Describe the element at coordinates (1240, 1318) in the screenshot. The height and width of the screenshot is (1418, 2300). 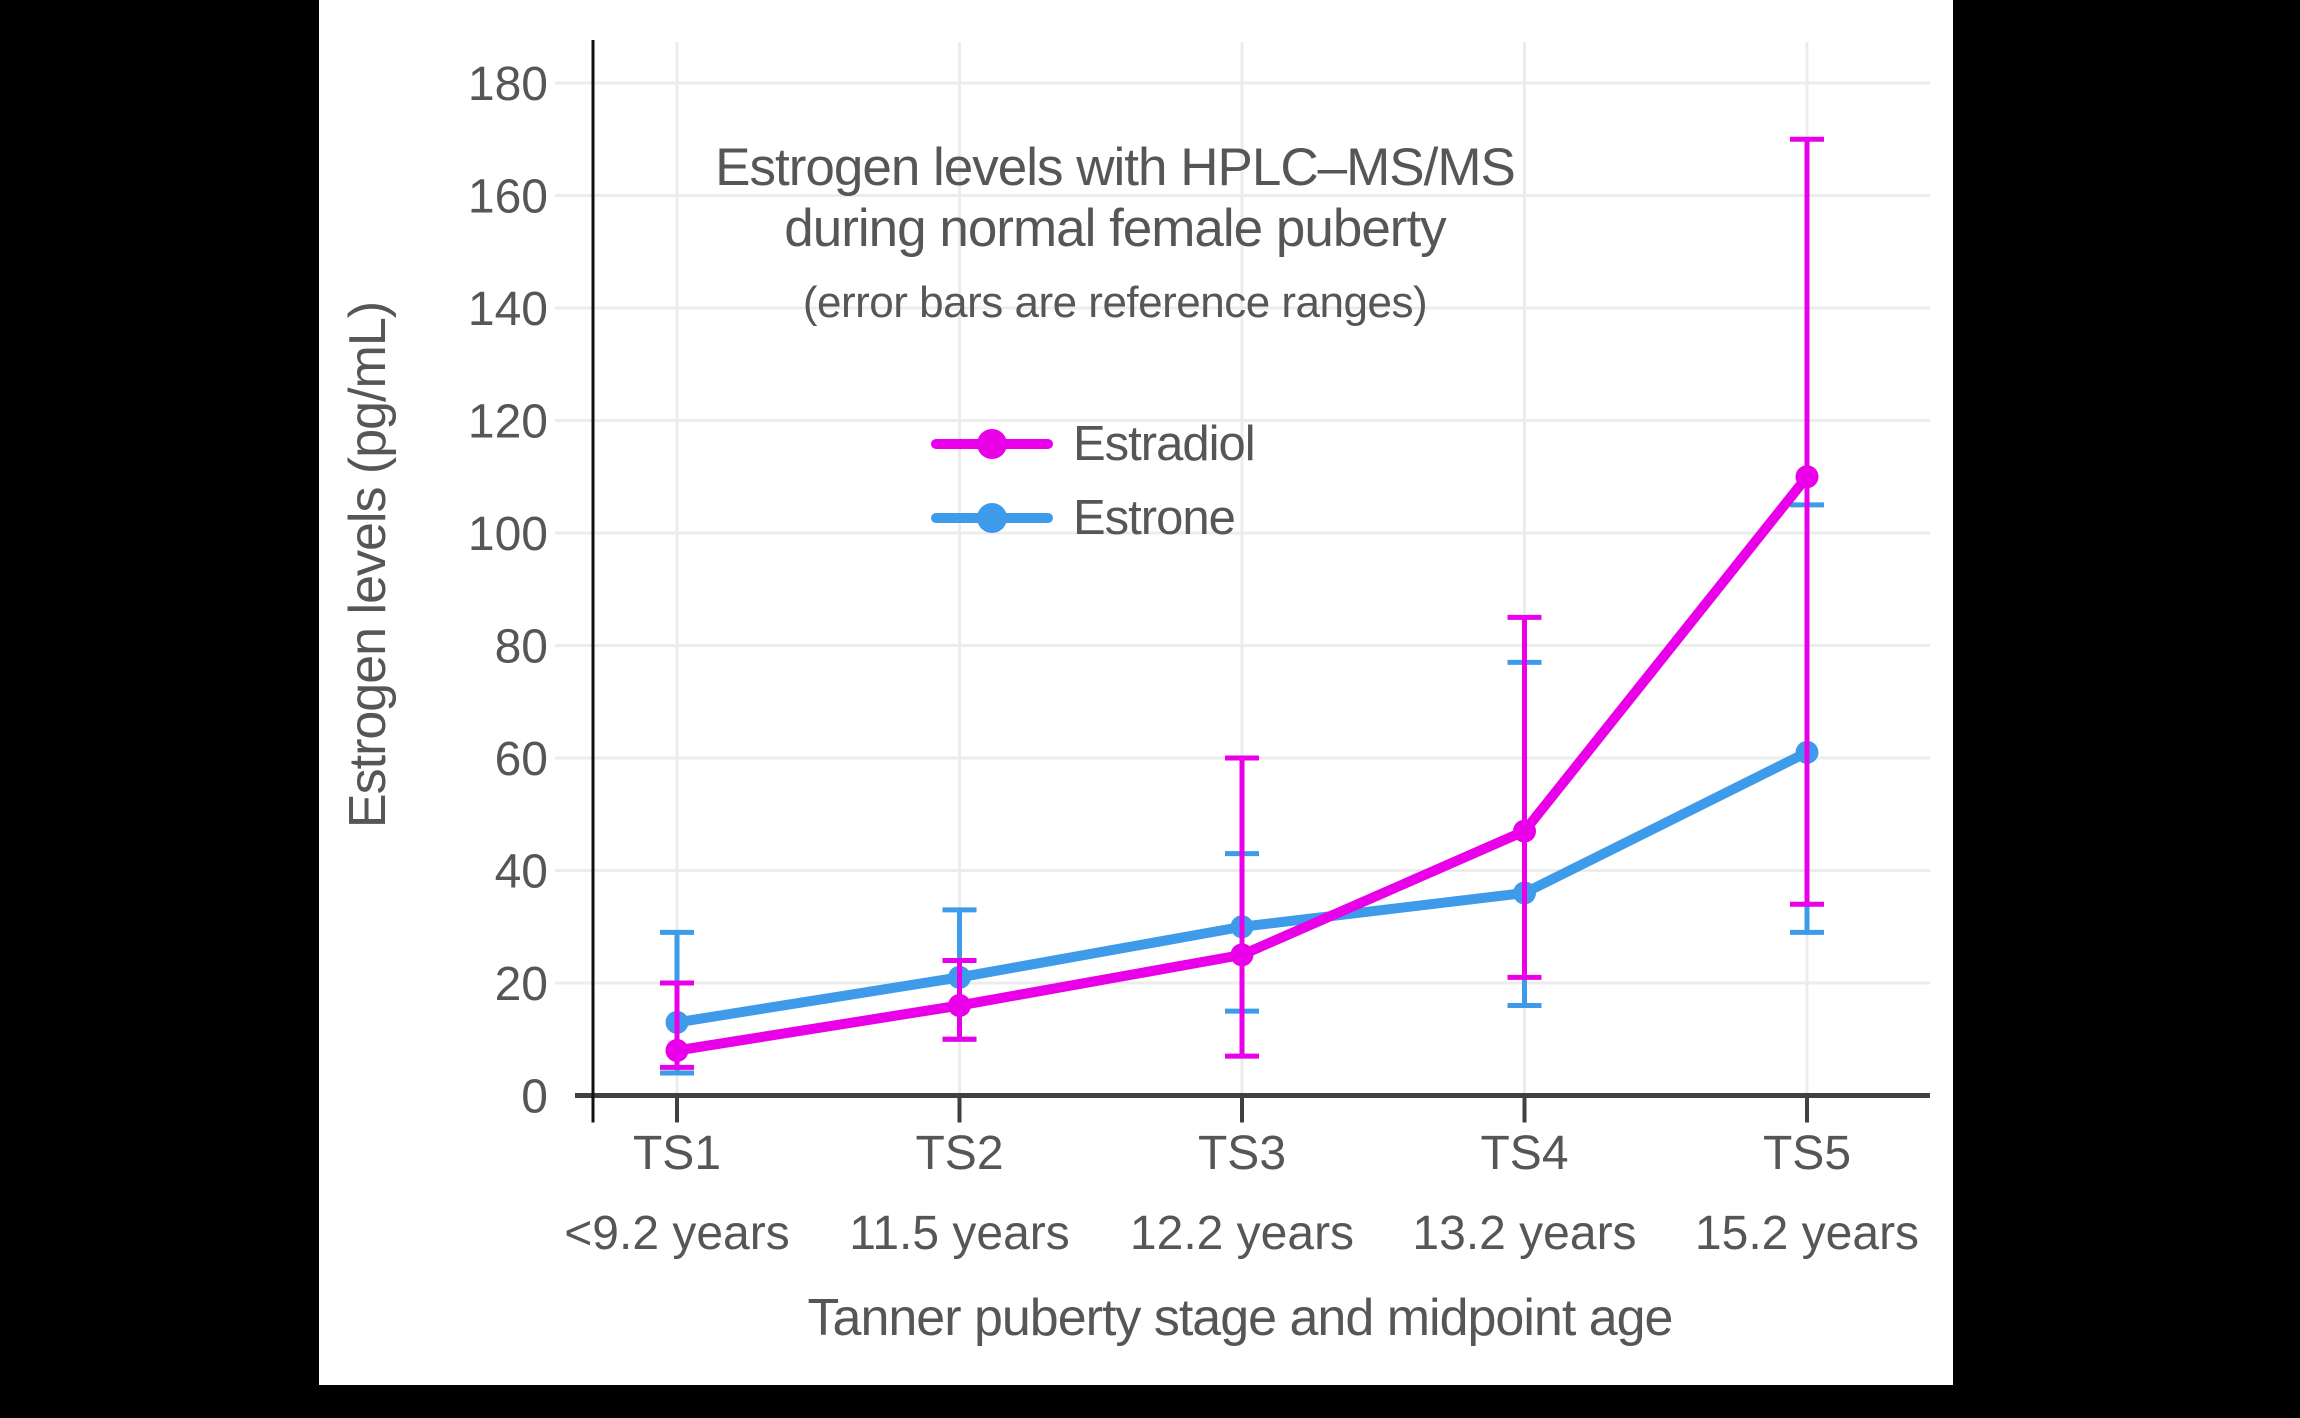
I see `x-axis-title: Tanner puberty stage and midpoint age` at that location.